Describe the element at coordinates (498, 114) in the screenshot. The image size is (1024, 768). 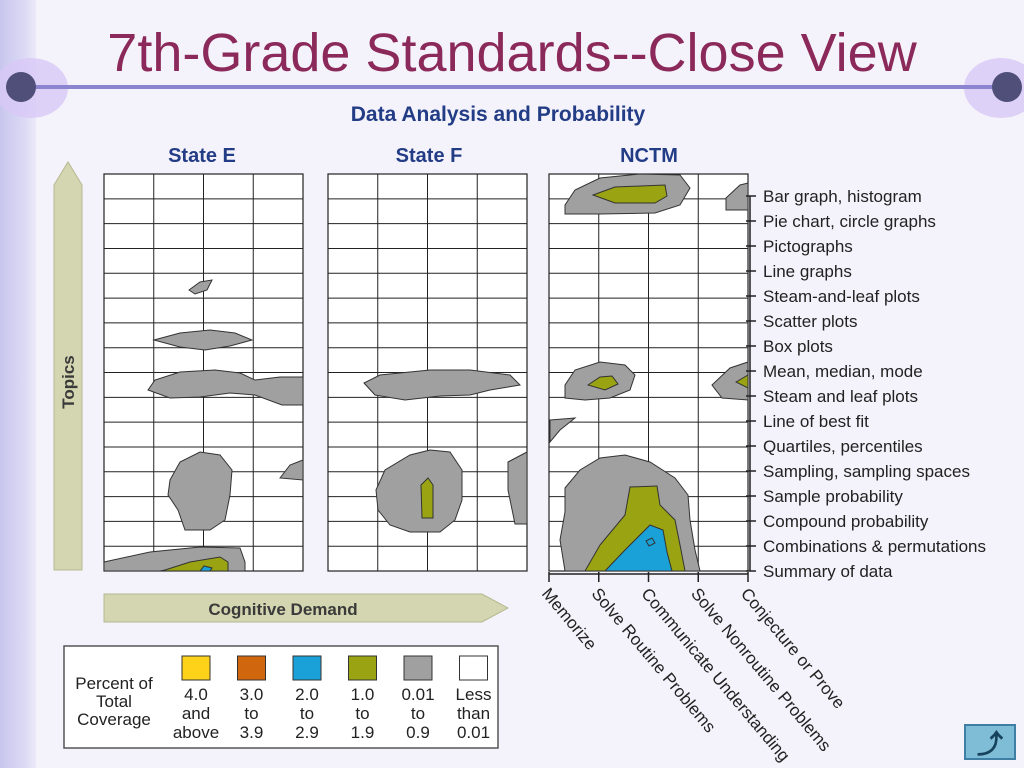
I see `slide-subtitle: Data Analysis and Probability` at that location.